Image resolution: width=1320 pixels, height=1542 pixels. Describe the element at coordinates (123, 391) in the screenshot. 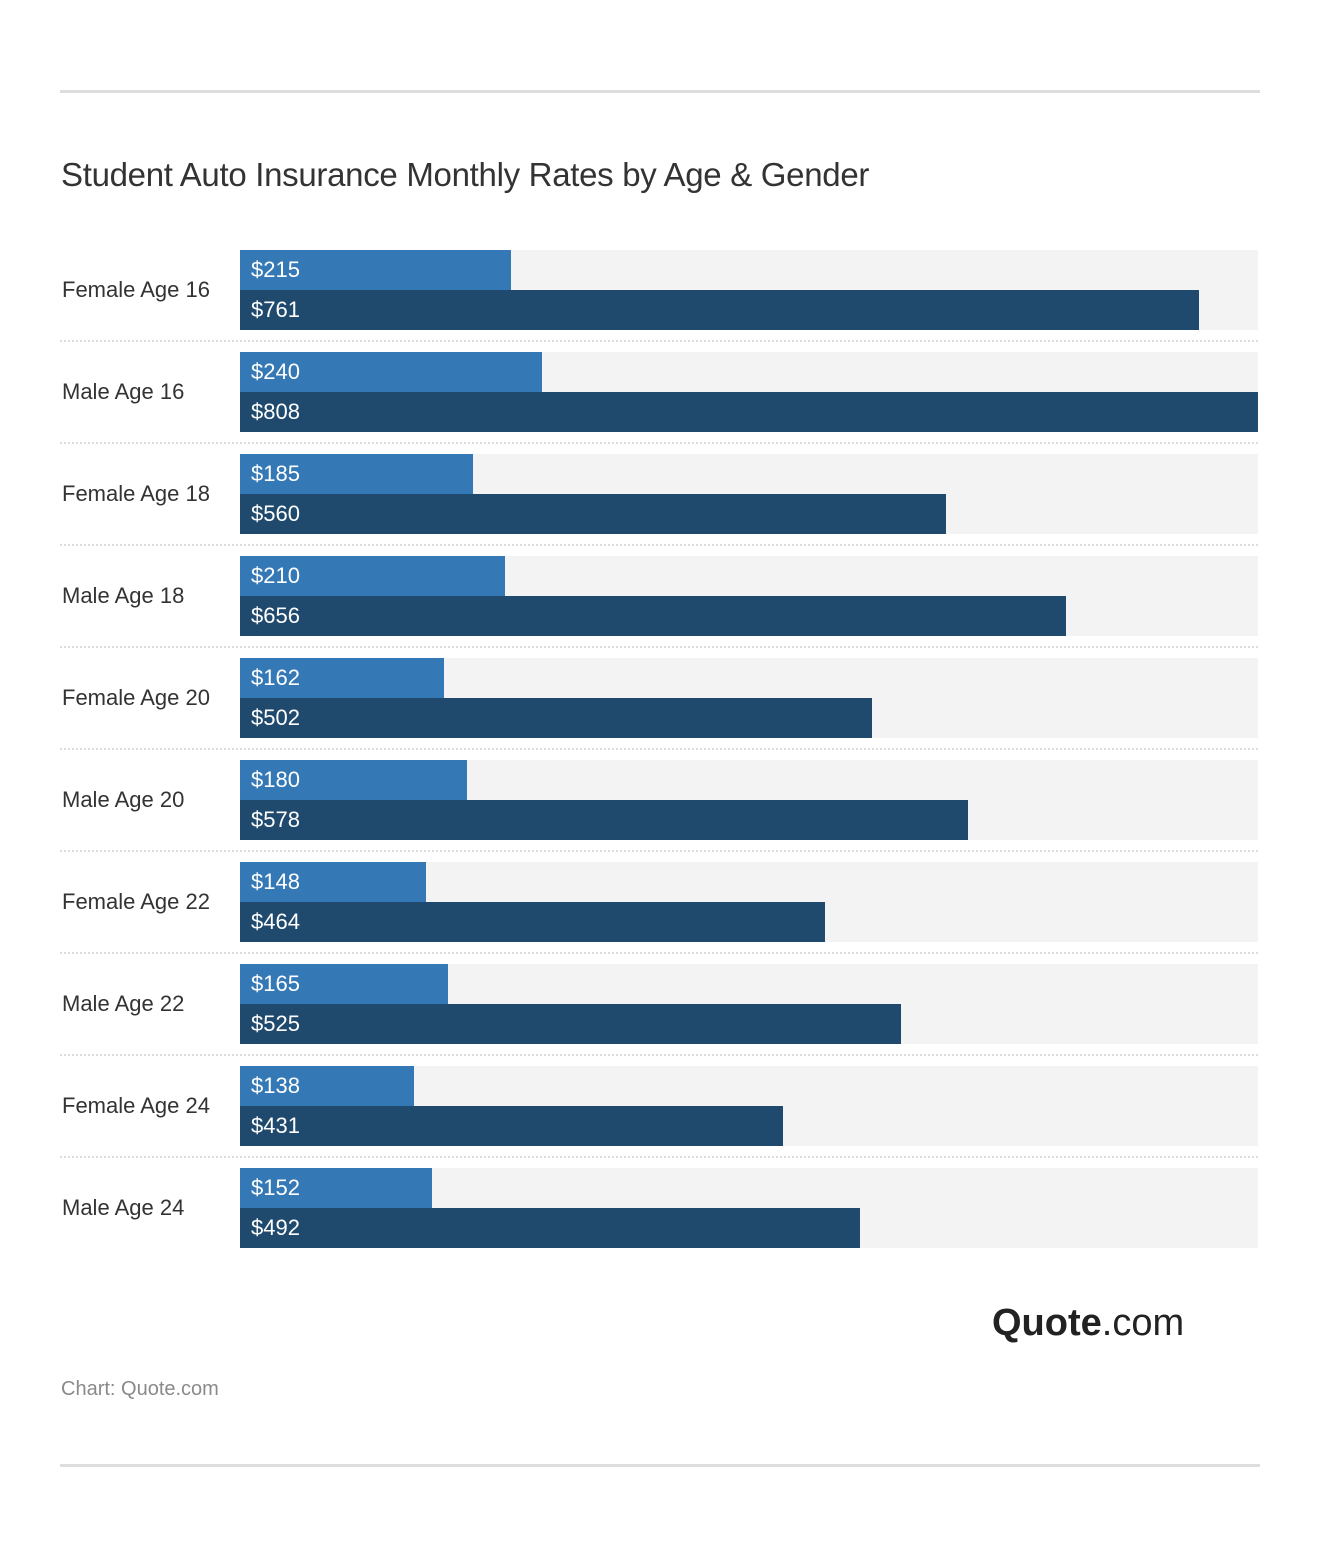

I see `category-label: Male Age 16` at that location.